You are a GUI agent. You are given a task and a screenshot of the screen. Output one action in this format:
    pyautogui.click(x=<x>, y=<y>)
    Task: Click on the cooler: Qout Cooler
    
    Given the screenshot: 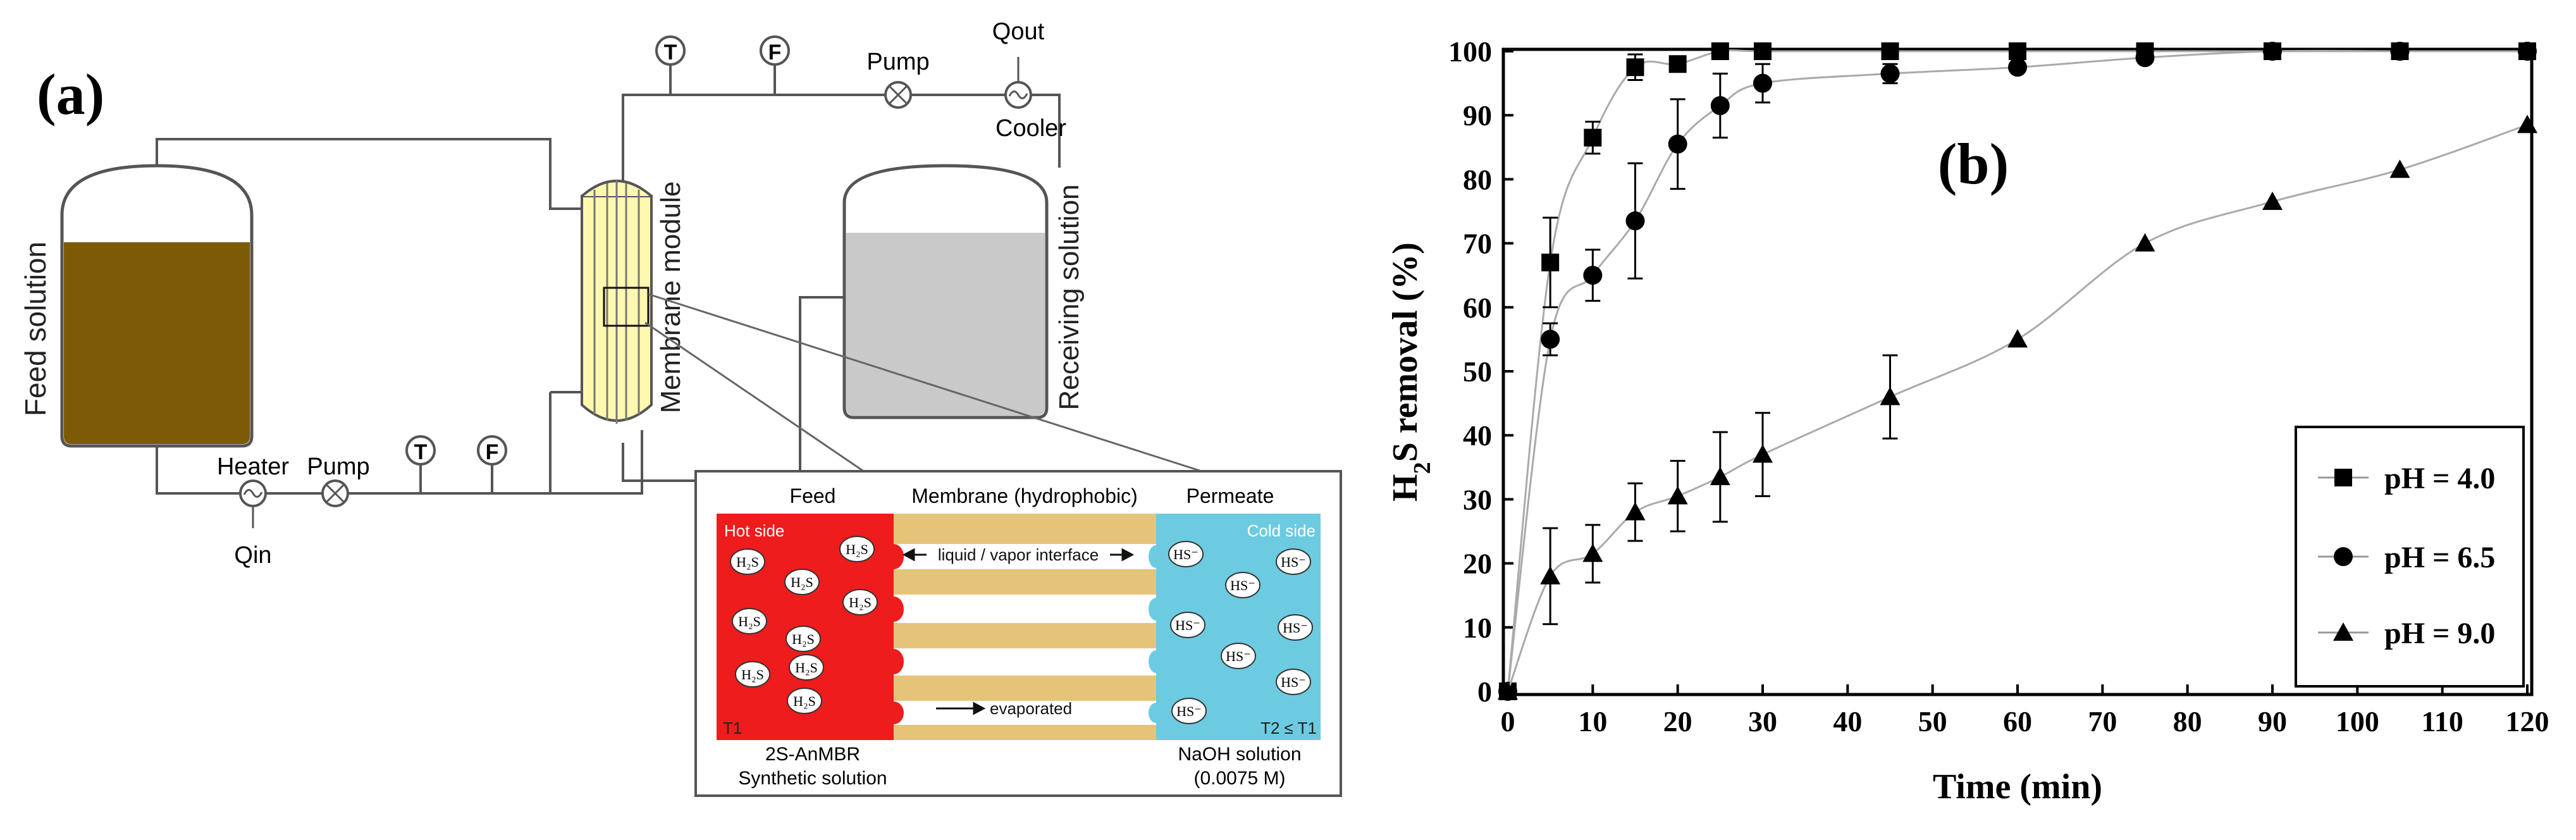 What is the action you would take?
    pyautogui.click(x=1029, y=80)
    